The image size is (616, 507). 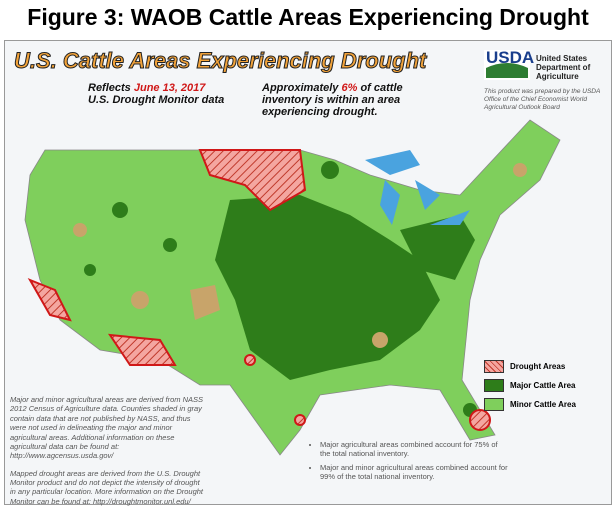 What do you see at coordinates (349, 88) in the screenshot?
I see `summary-value: 6%` at bounding box center [349, 88].